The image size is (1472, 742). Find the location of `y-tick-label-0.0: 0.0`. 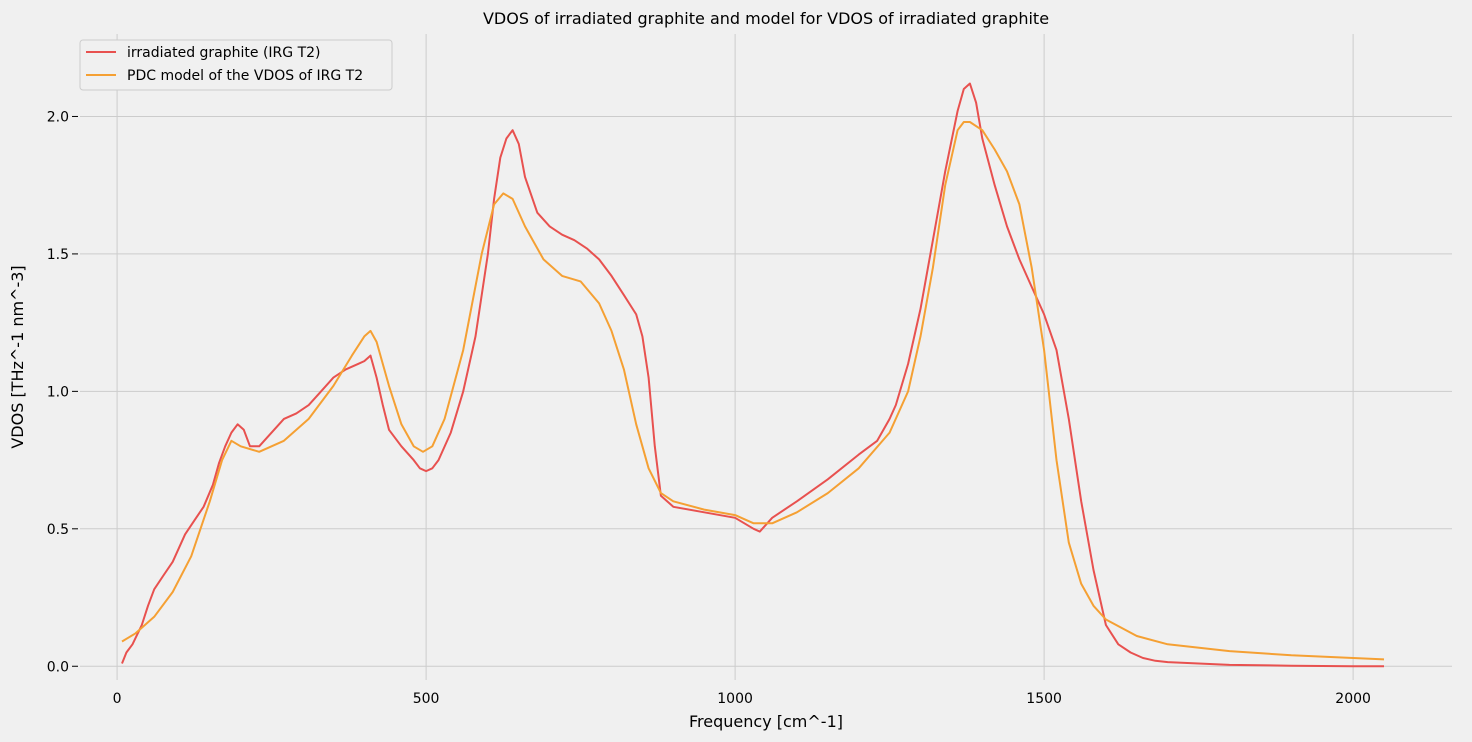

y-tick-label-0.0: 0.0 is located at coordinates (58, 667).